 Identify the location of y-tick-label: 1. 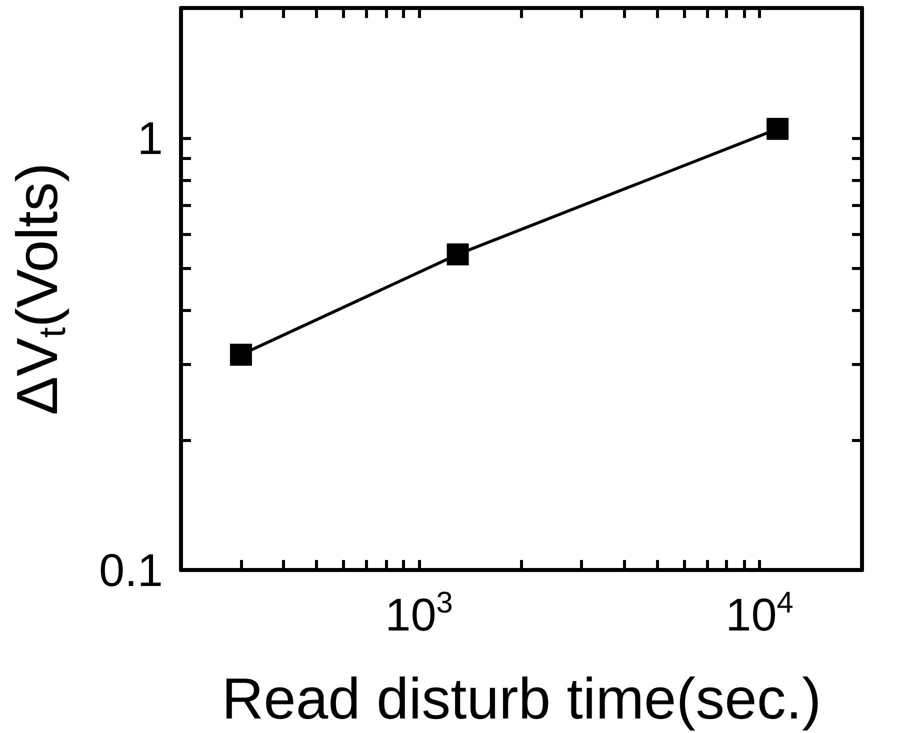
(150, 138).